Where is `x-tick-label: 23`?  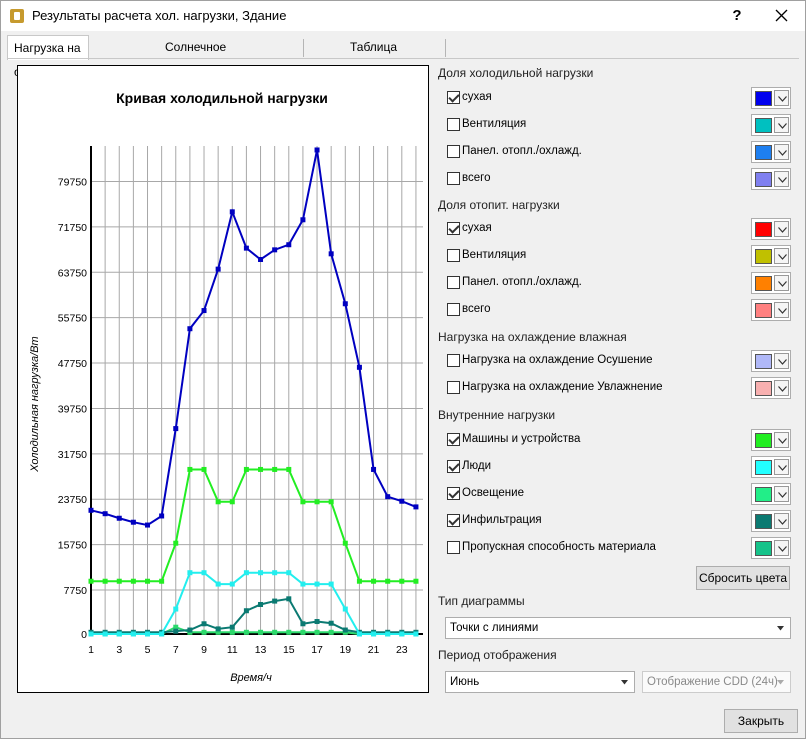
x-tick-label: 23 is located at coordinates (402, 650).